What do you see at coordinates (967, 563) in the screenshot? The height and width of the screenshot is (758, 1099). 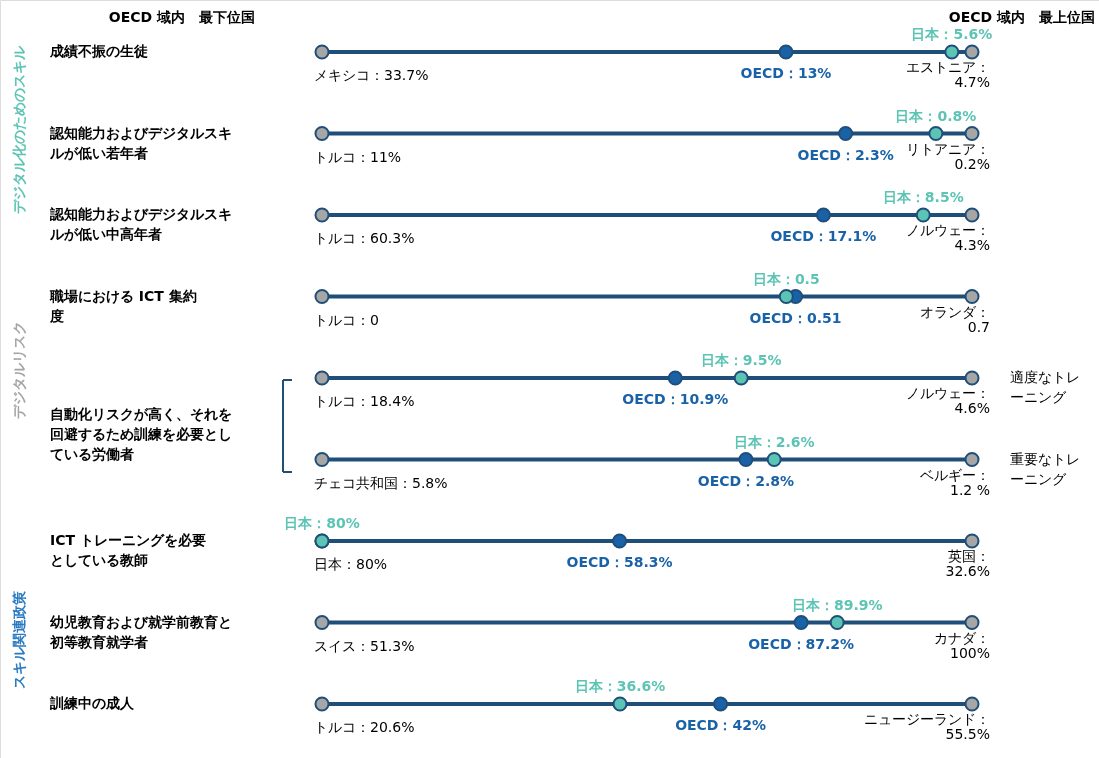 I see `data-label: 英国：32.6%` at bounding box center [967, 563].